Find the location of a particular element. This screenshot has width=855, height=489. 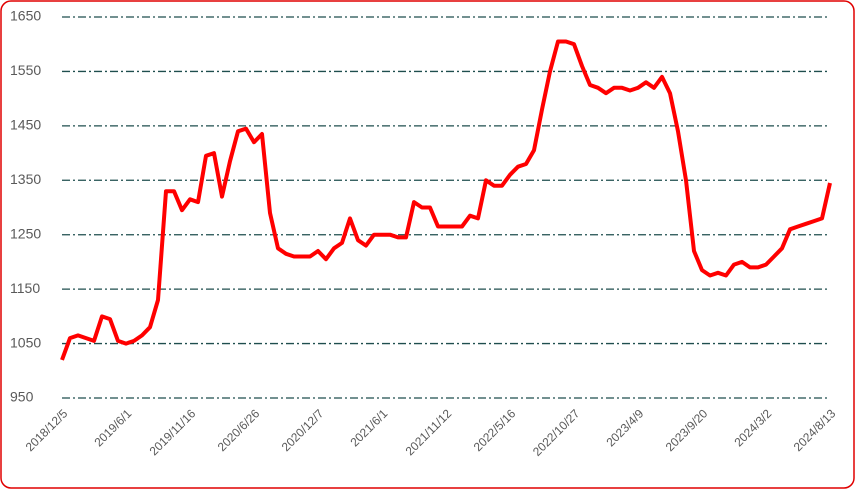

y-tick-label: 1050 is located at coordinates (25, 342).